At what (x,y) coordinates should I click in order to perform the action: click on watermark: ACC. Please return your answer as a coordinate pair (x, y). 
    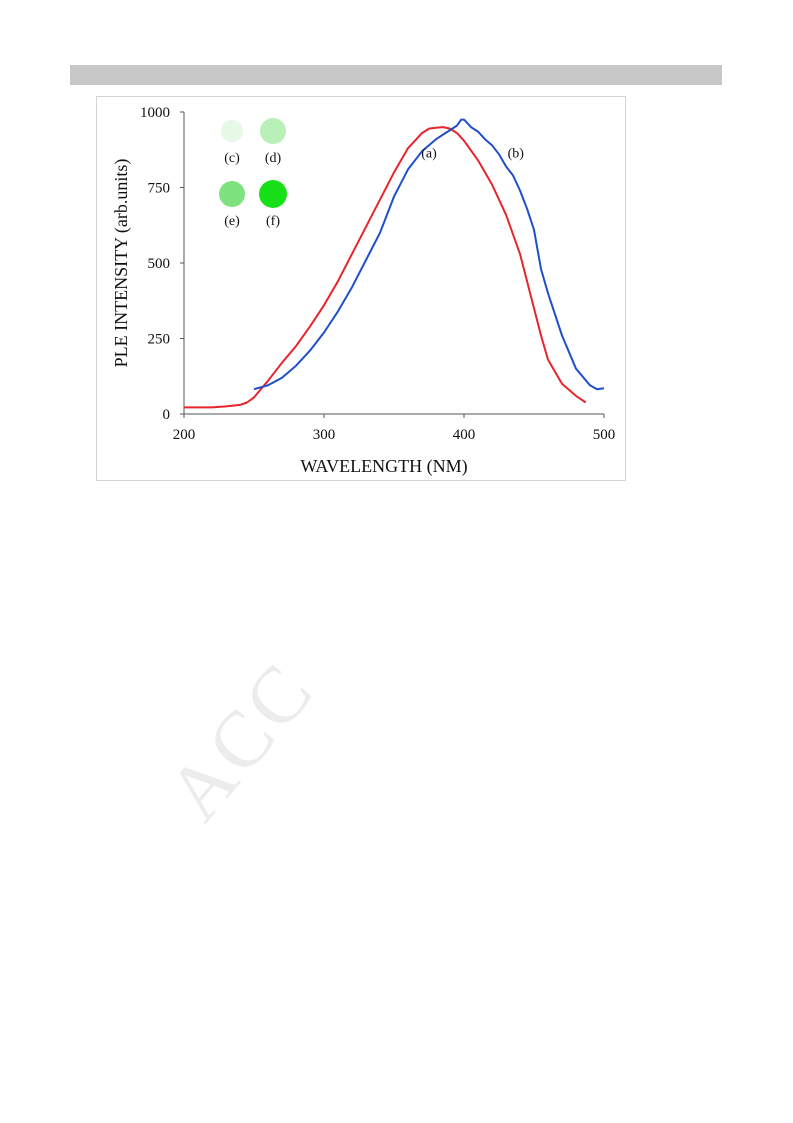
    Looking at the image, I should click on (241, 741).